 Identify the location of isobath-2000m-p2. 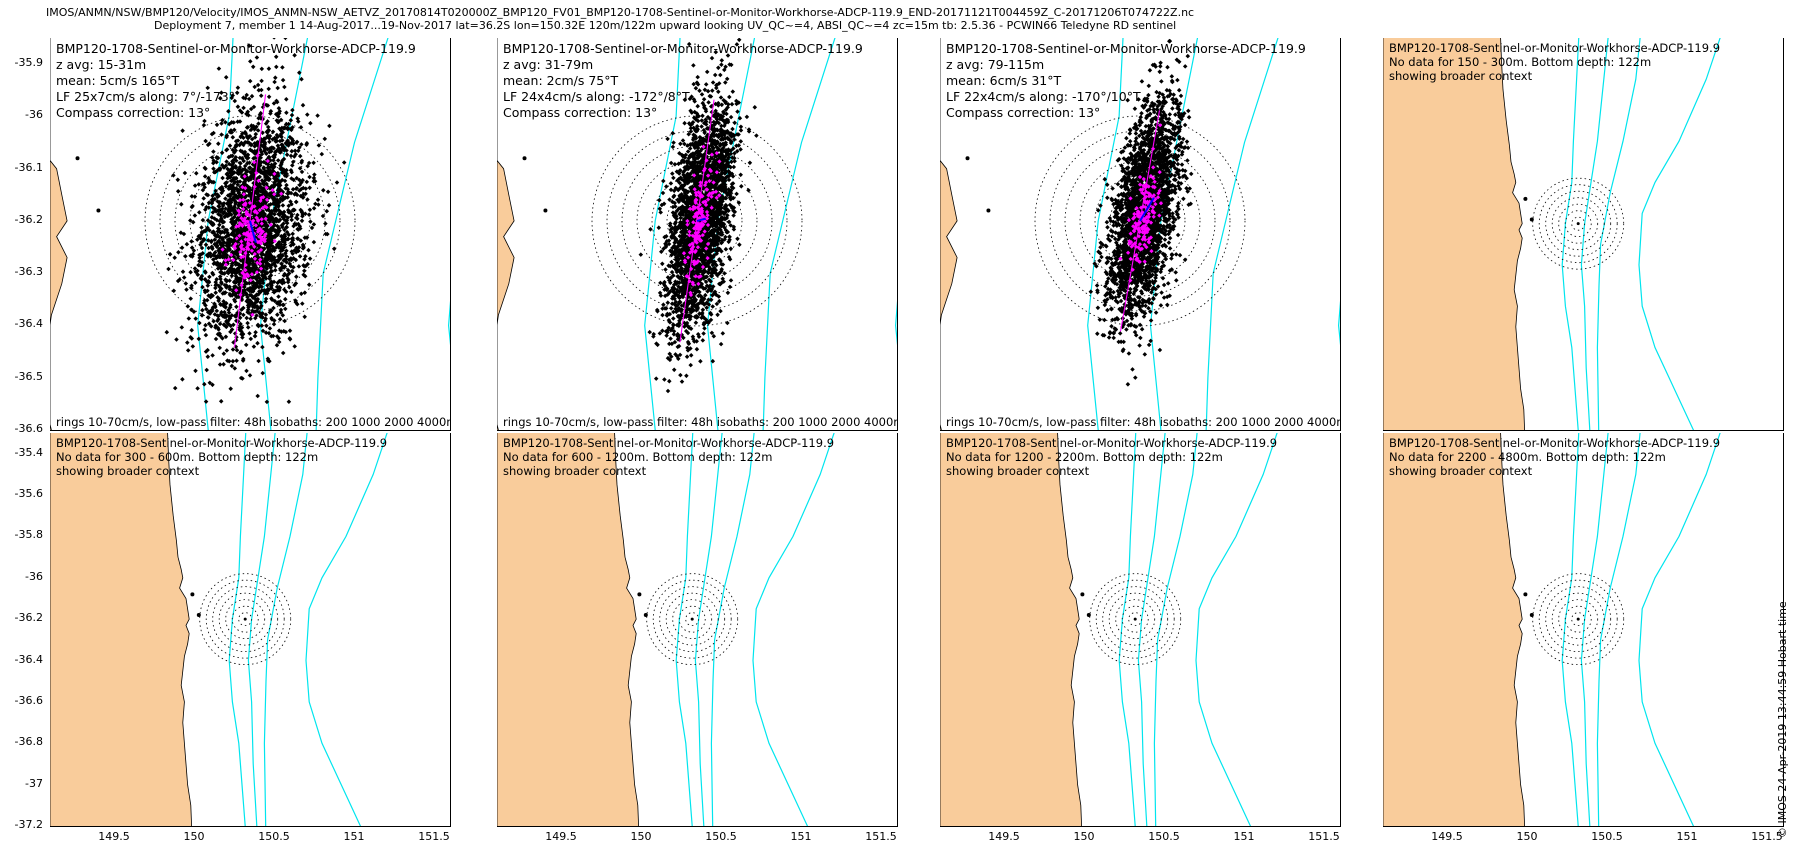
(799, 234).